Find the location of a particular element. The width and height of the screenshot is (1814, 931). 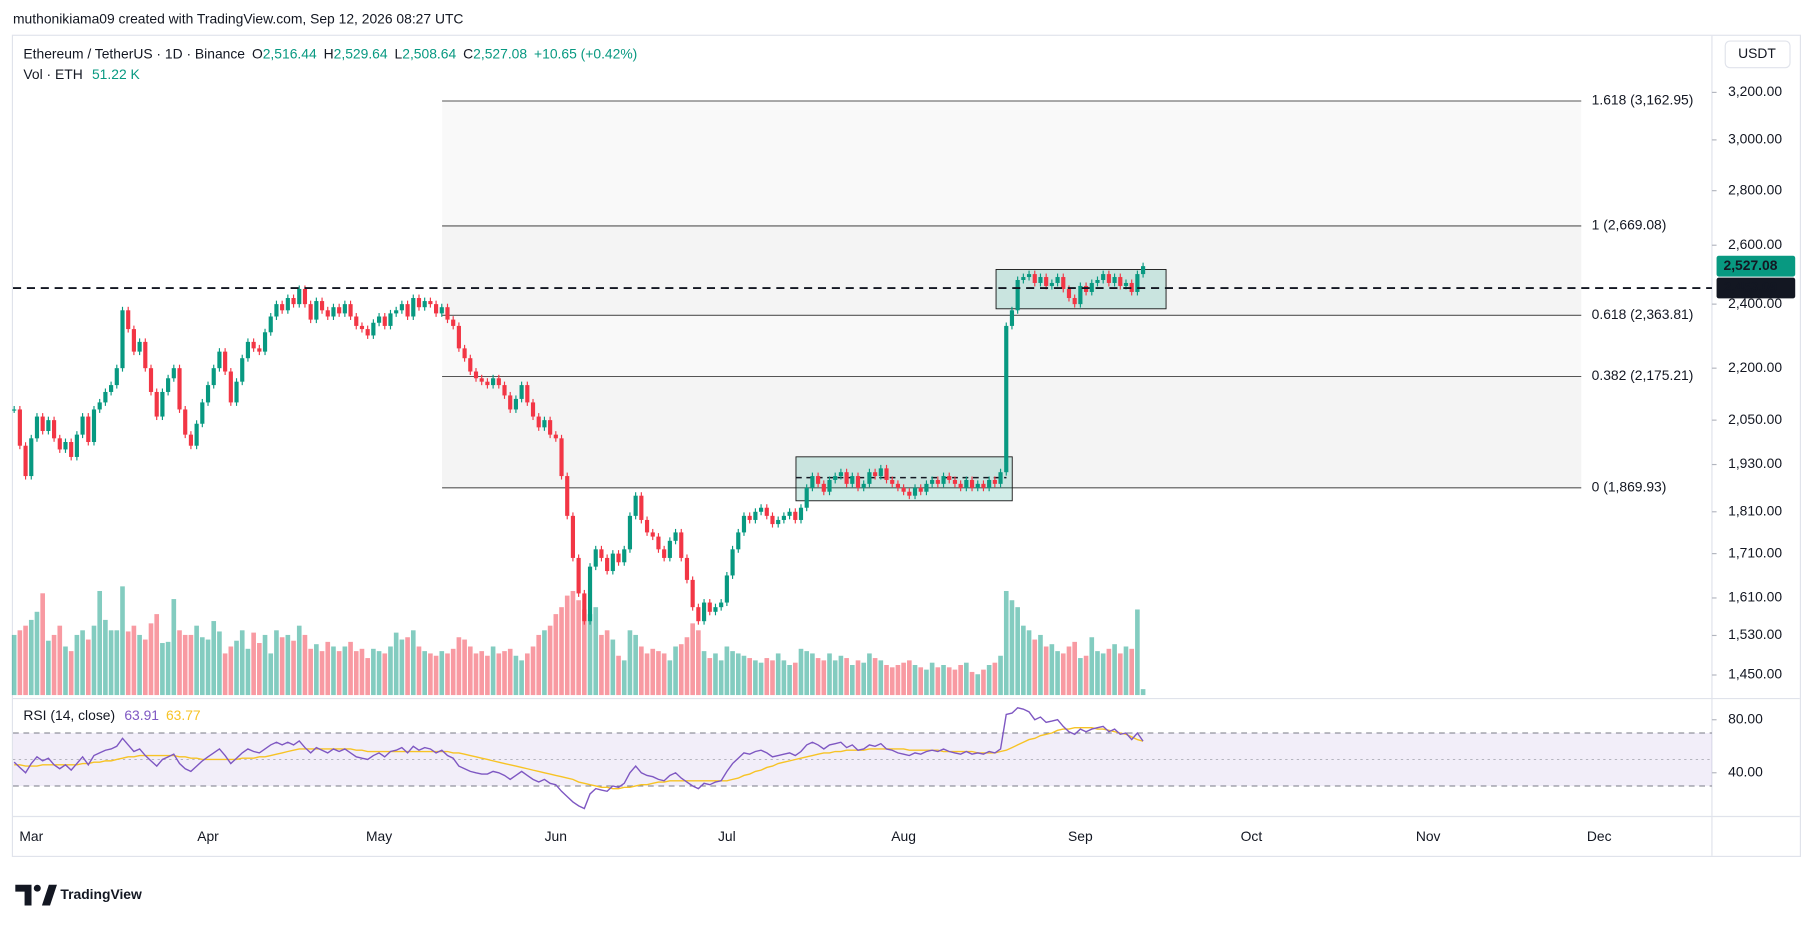

y-tick-label: 1,530.00 is located at coordinates (1755, 634).